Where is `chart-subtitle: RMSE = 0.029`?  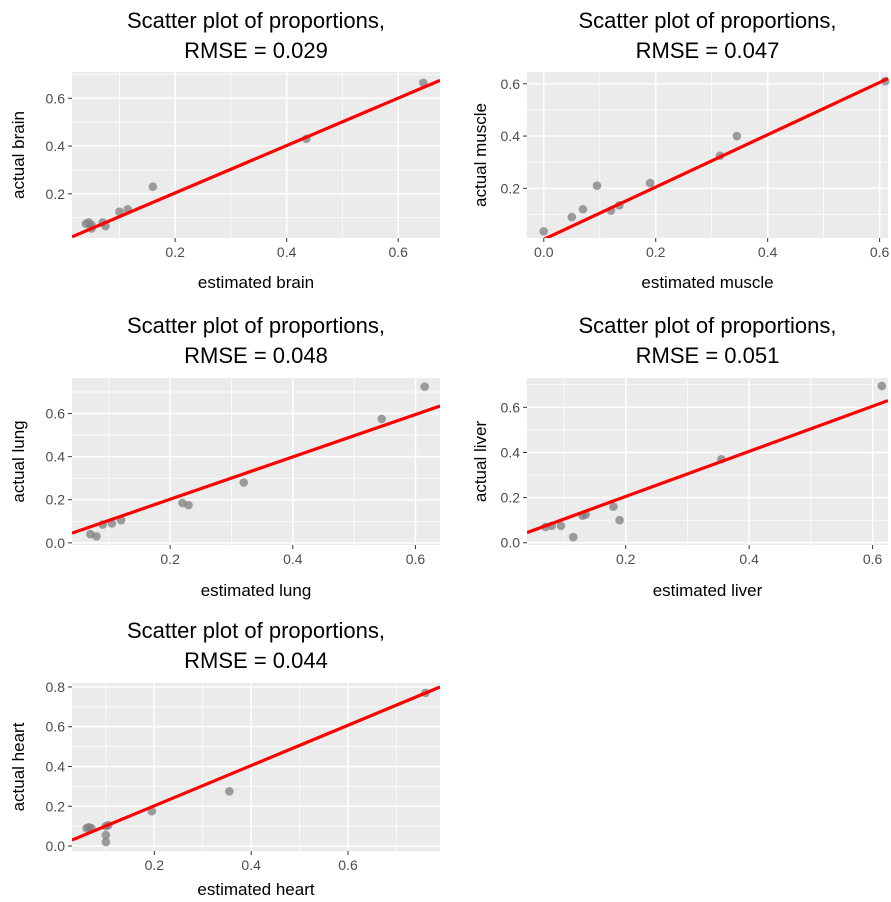 chart-subtitle: RMSE = 0.029 is located at coordinates (256, 50).